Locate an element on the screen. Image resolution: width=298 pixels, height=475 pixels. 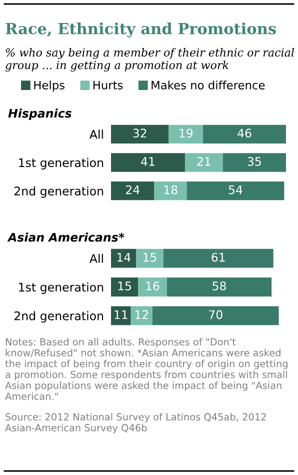
data-label: 19 is located at coordinates (186, 133).